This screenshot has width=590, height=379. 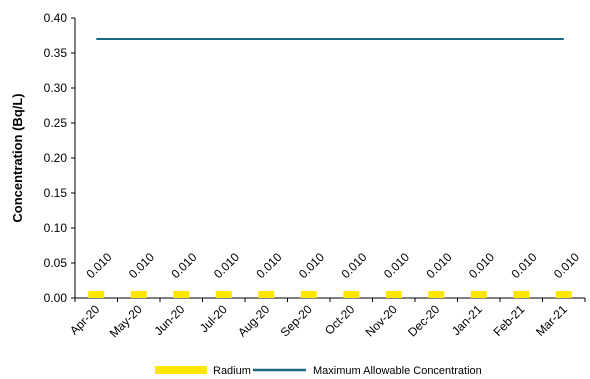 I want to click on y-tick-label: 0.10, so click(x=56, y=228).